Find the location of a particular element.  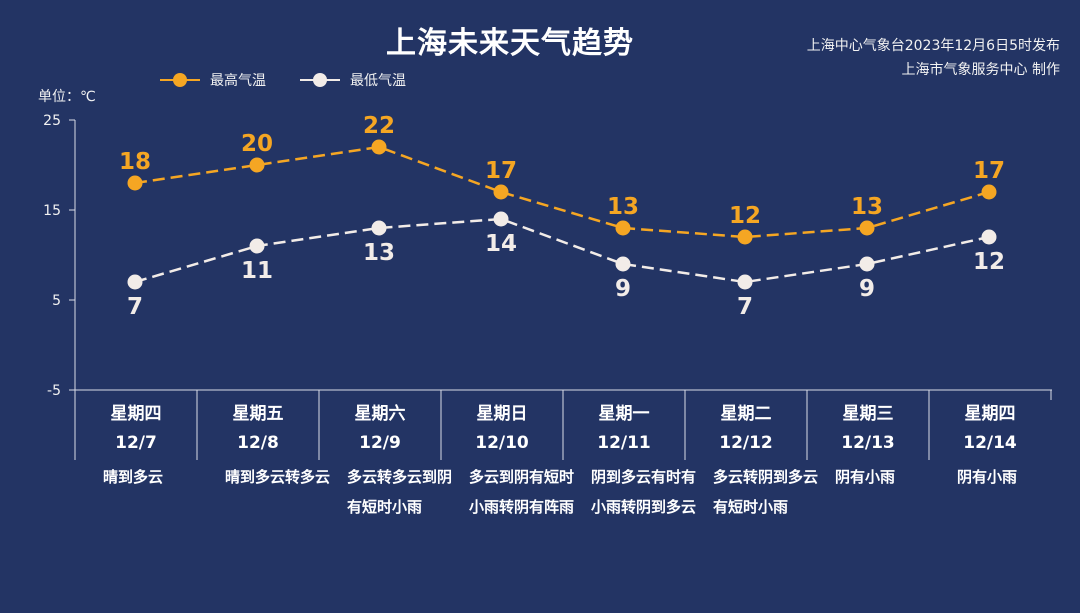

chart-title: 上海未来天气趋势 is located at coordinates (510, 43).